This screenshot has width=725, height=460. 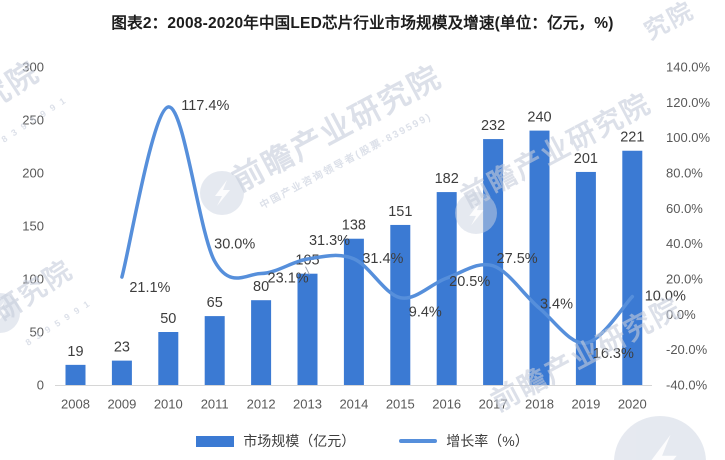 What do you see at coordinates (168, 319) in the screenshot?
I see `bar-value-label: 50` at bounding box center [168, 319].